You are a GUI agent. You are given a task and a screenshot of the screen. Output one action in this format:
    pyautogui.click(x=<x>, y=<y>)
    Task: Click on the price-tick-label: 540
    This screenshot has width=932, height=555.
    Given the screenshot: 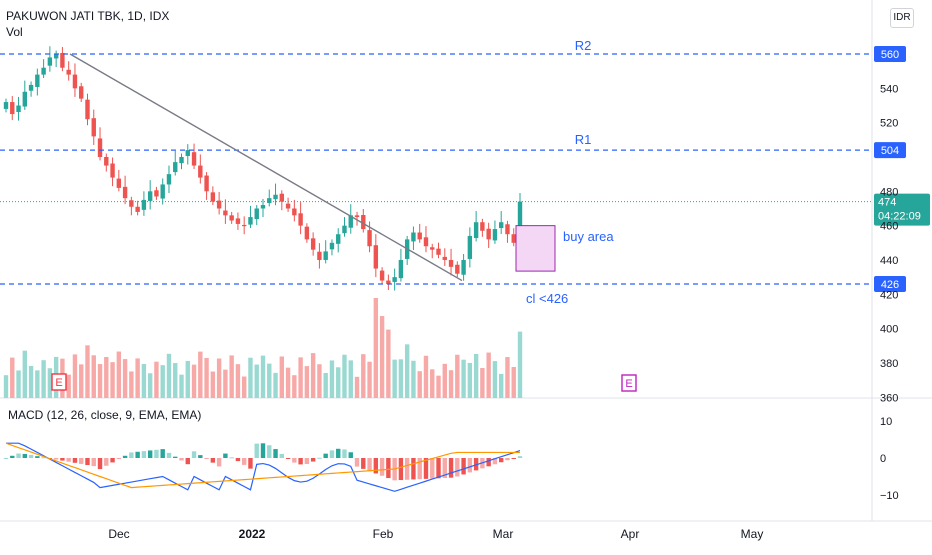 What is the action you would take?
    pyautogui.click(x=889, y=89)
    